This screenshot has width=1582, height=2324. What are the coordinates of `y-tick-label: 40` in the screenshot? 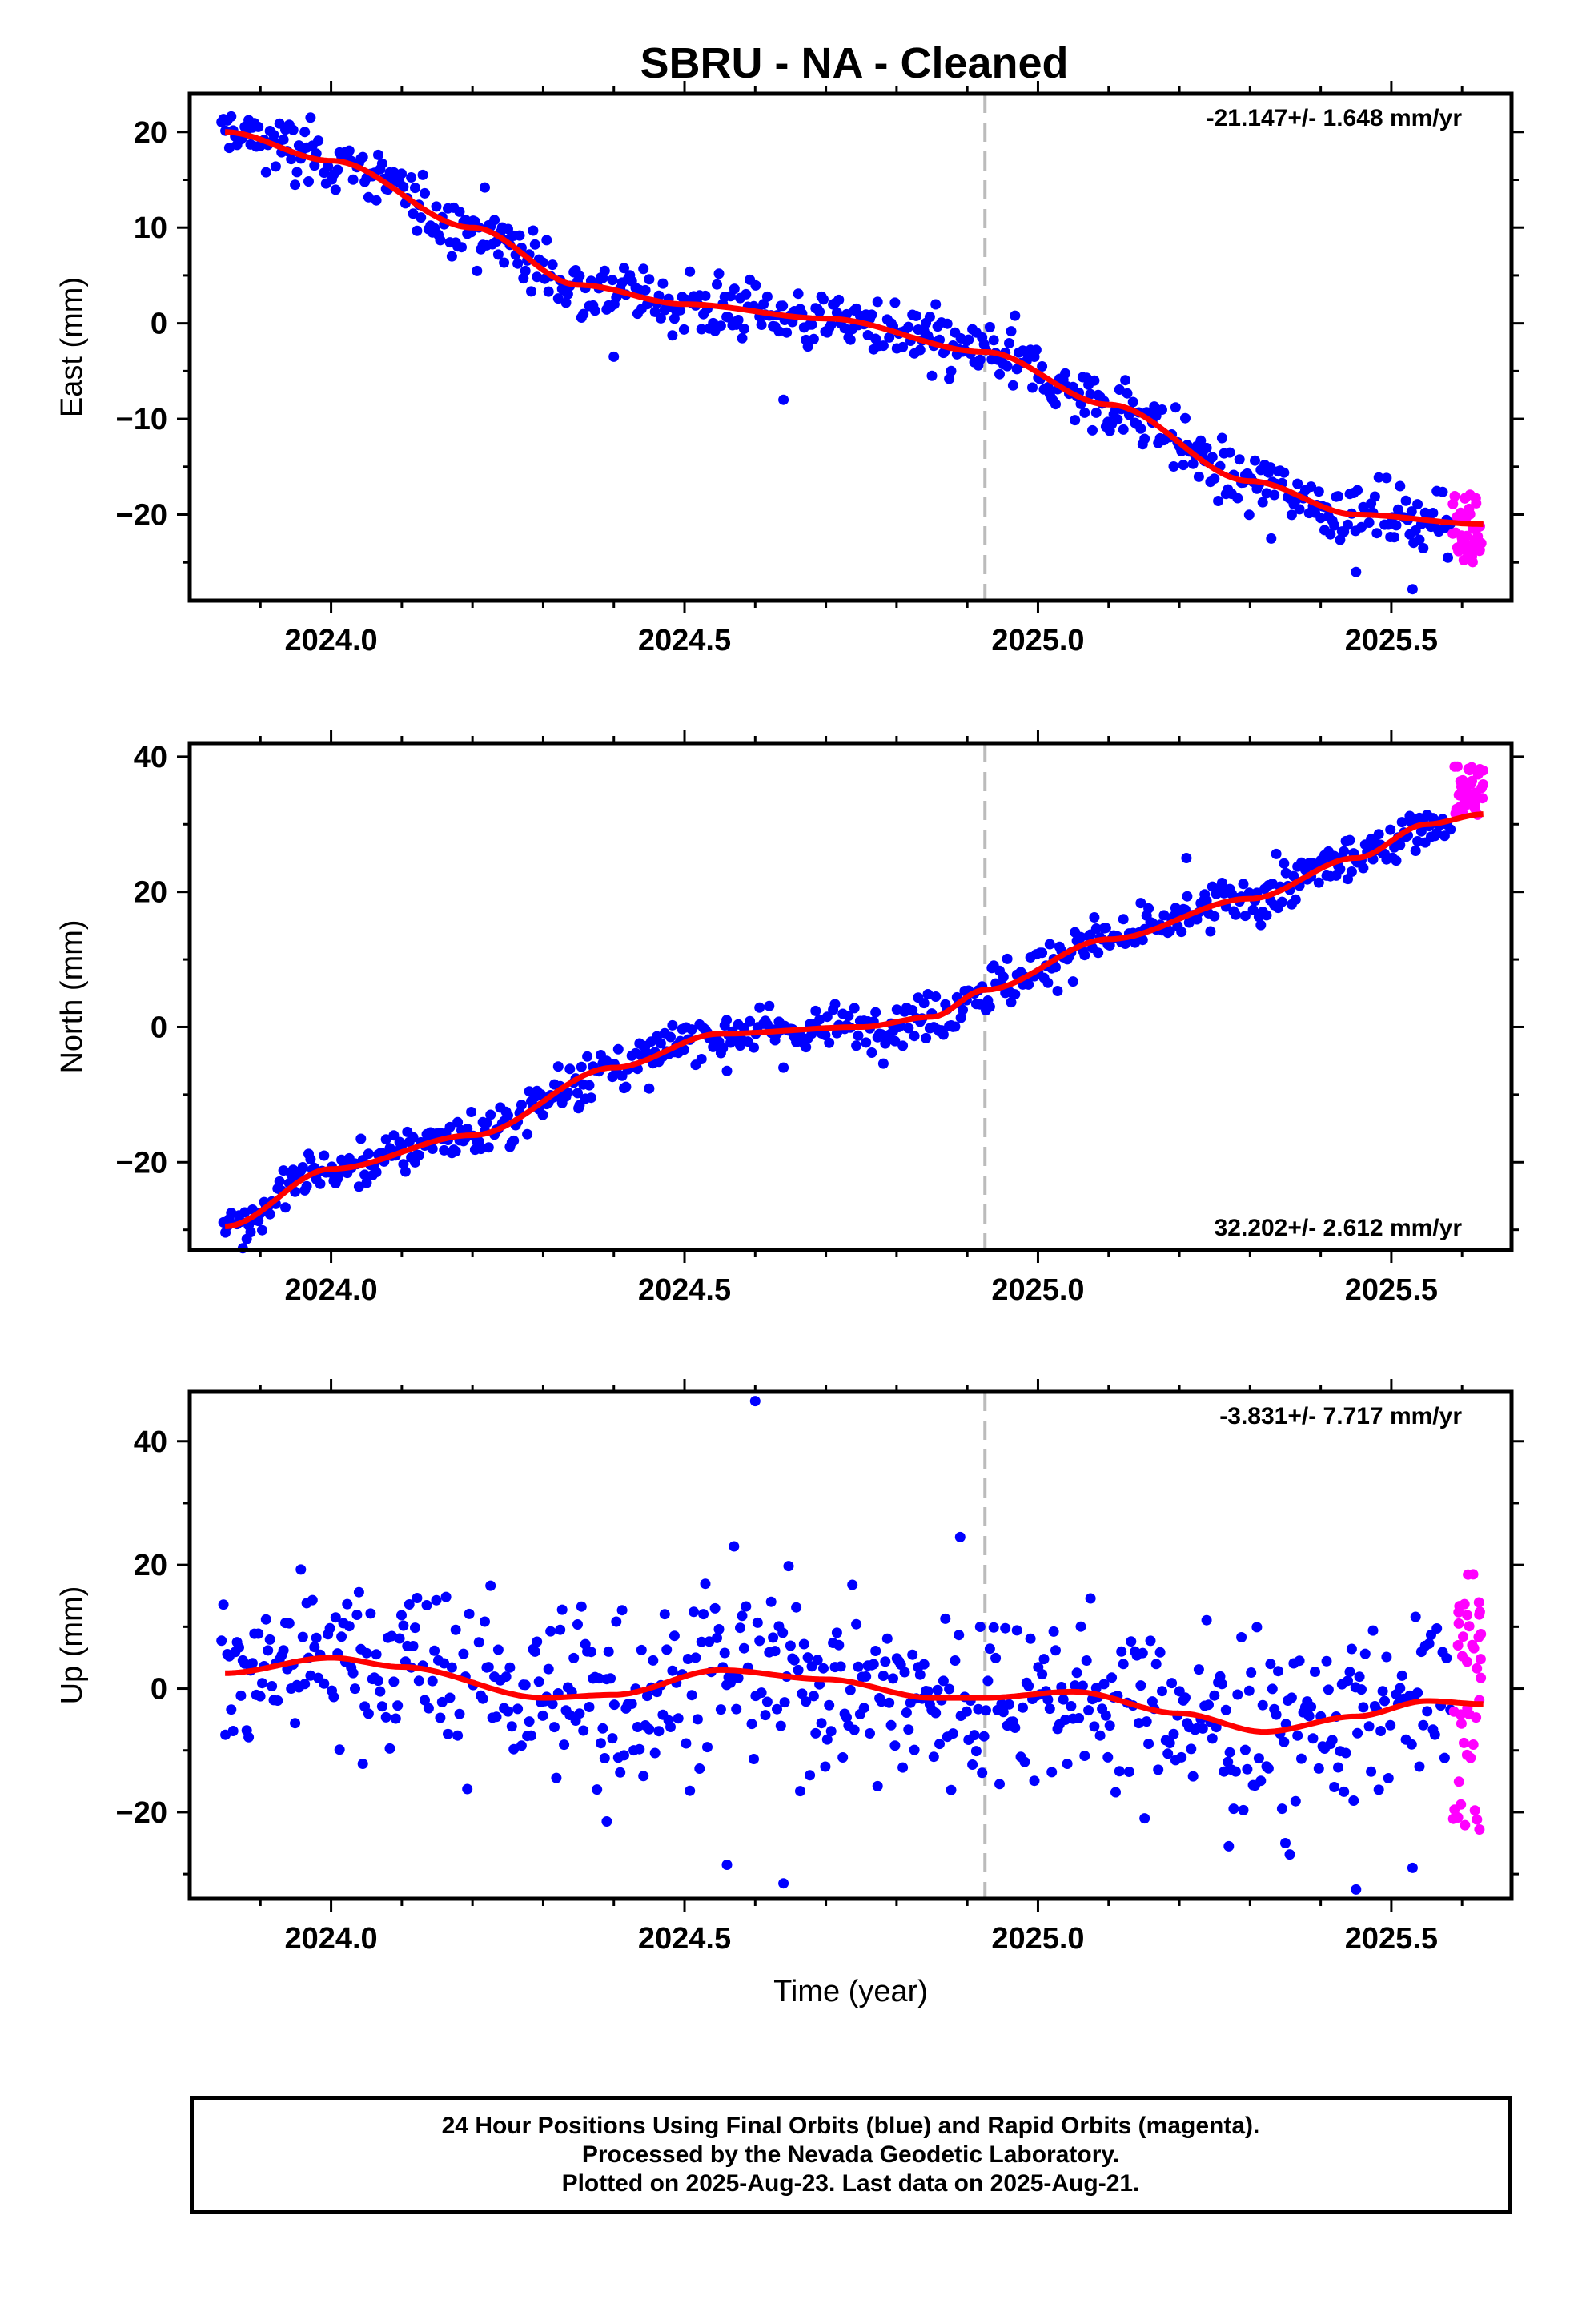 It's located at (151, 1442).